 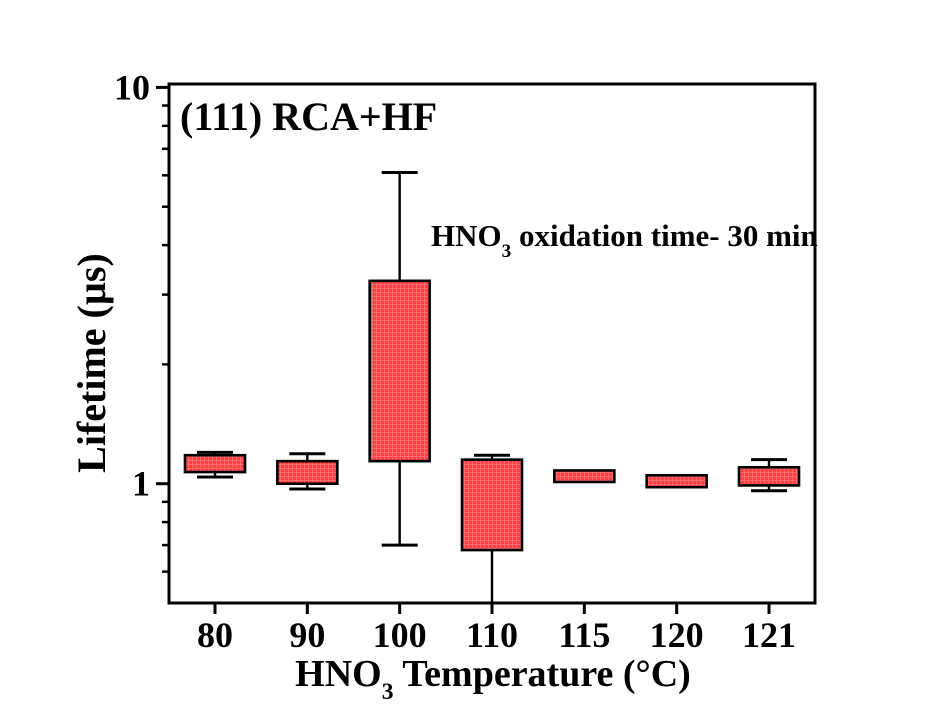 What do you see at coordinates (387, 691) in the screenshot?
I see `x-axis-title-subscript: 3` at bounding box center [387, 691].